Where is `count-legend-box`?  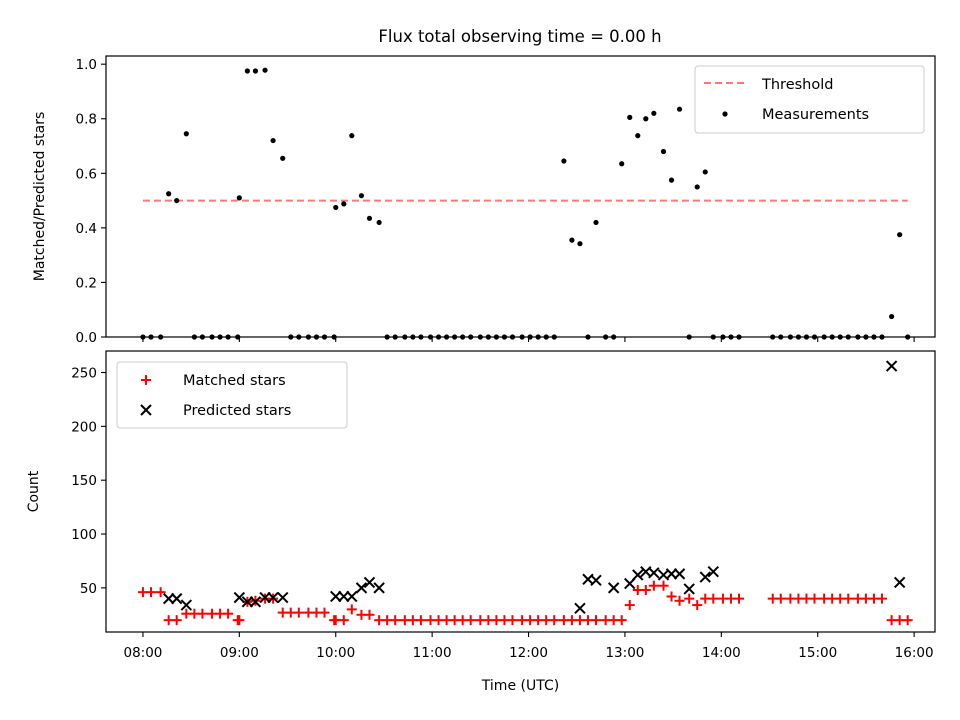 count-legend-box is located at coordinates (232, 395).